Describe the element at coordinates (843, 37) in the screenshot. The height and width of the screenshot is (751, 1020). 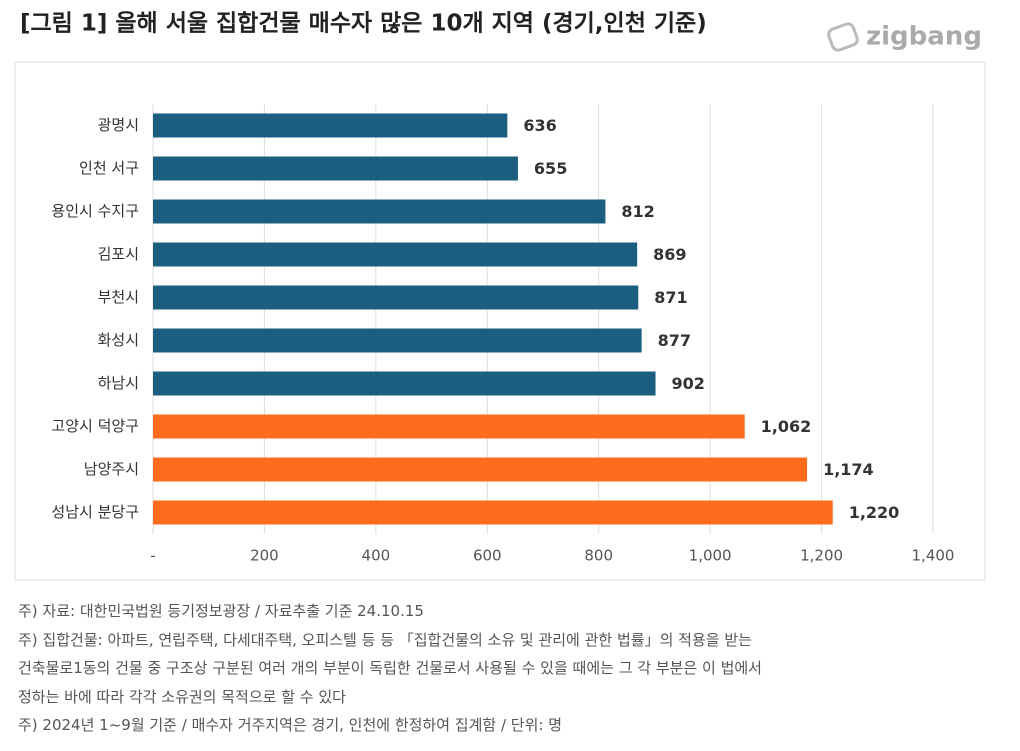
I see `logo-icon` at that location.